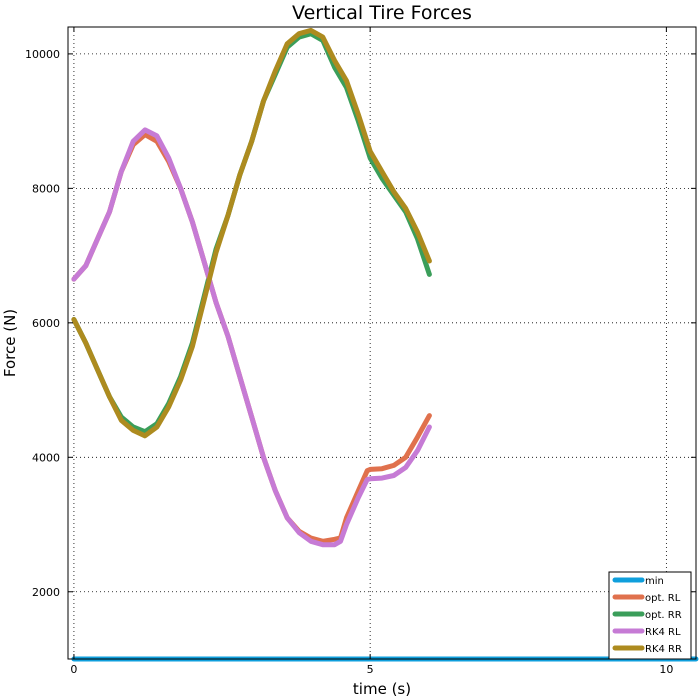  What do you see at coordinates (73, 669) in the screenshot?
I see `x-tick-label: 0` at bounding box center [73, 669].